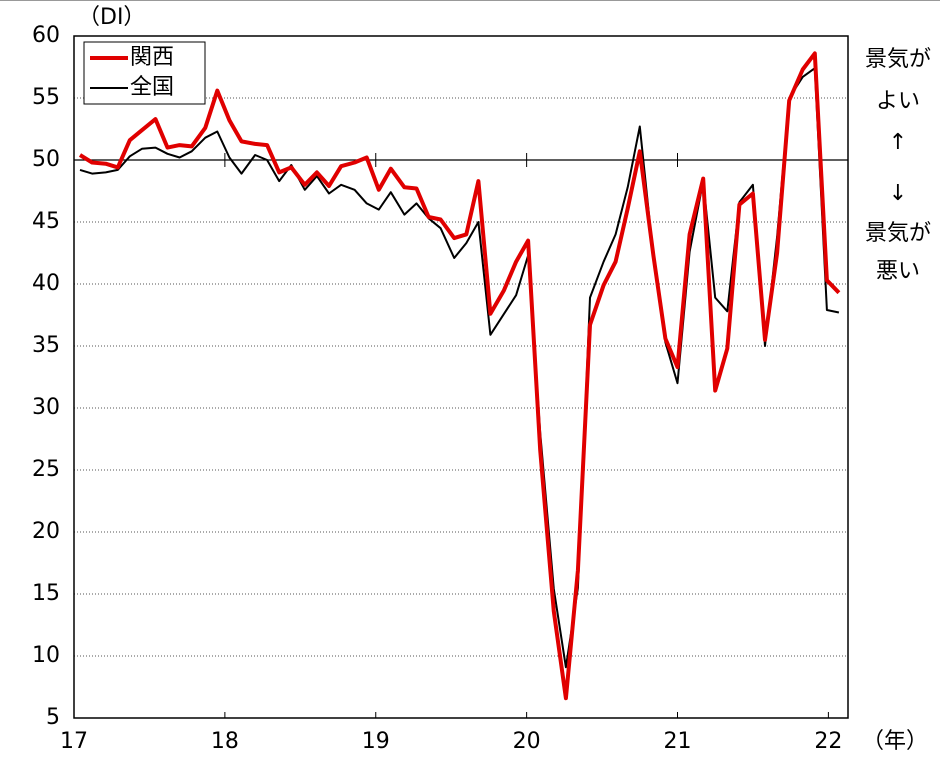  Describe the element at coordinates (74, 741) in the screenshot. I see `x-tick-label: 17` at that location.